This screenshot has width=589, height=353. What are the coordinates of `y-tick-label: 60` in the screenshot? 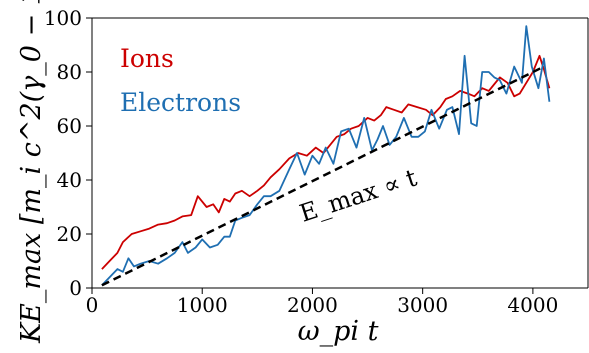 It's located at (69, 126).